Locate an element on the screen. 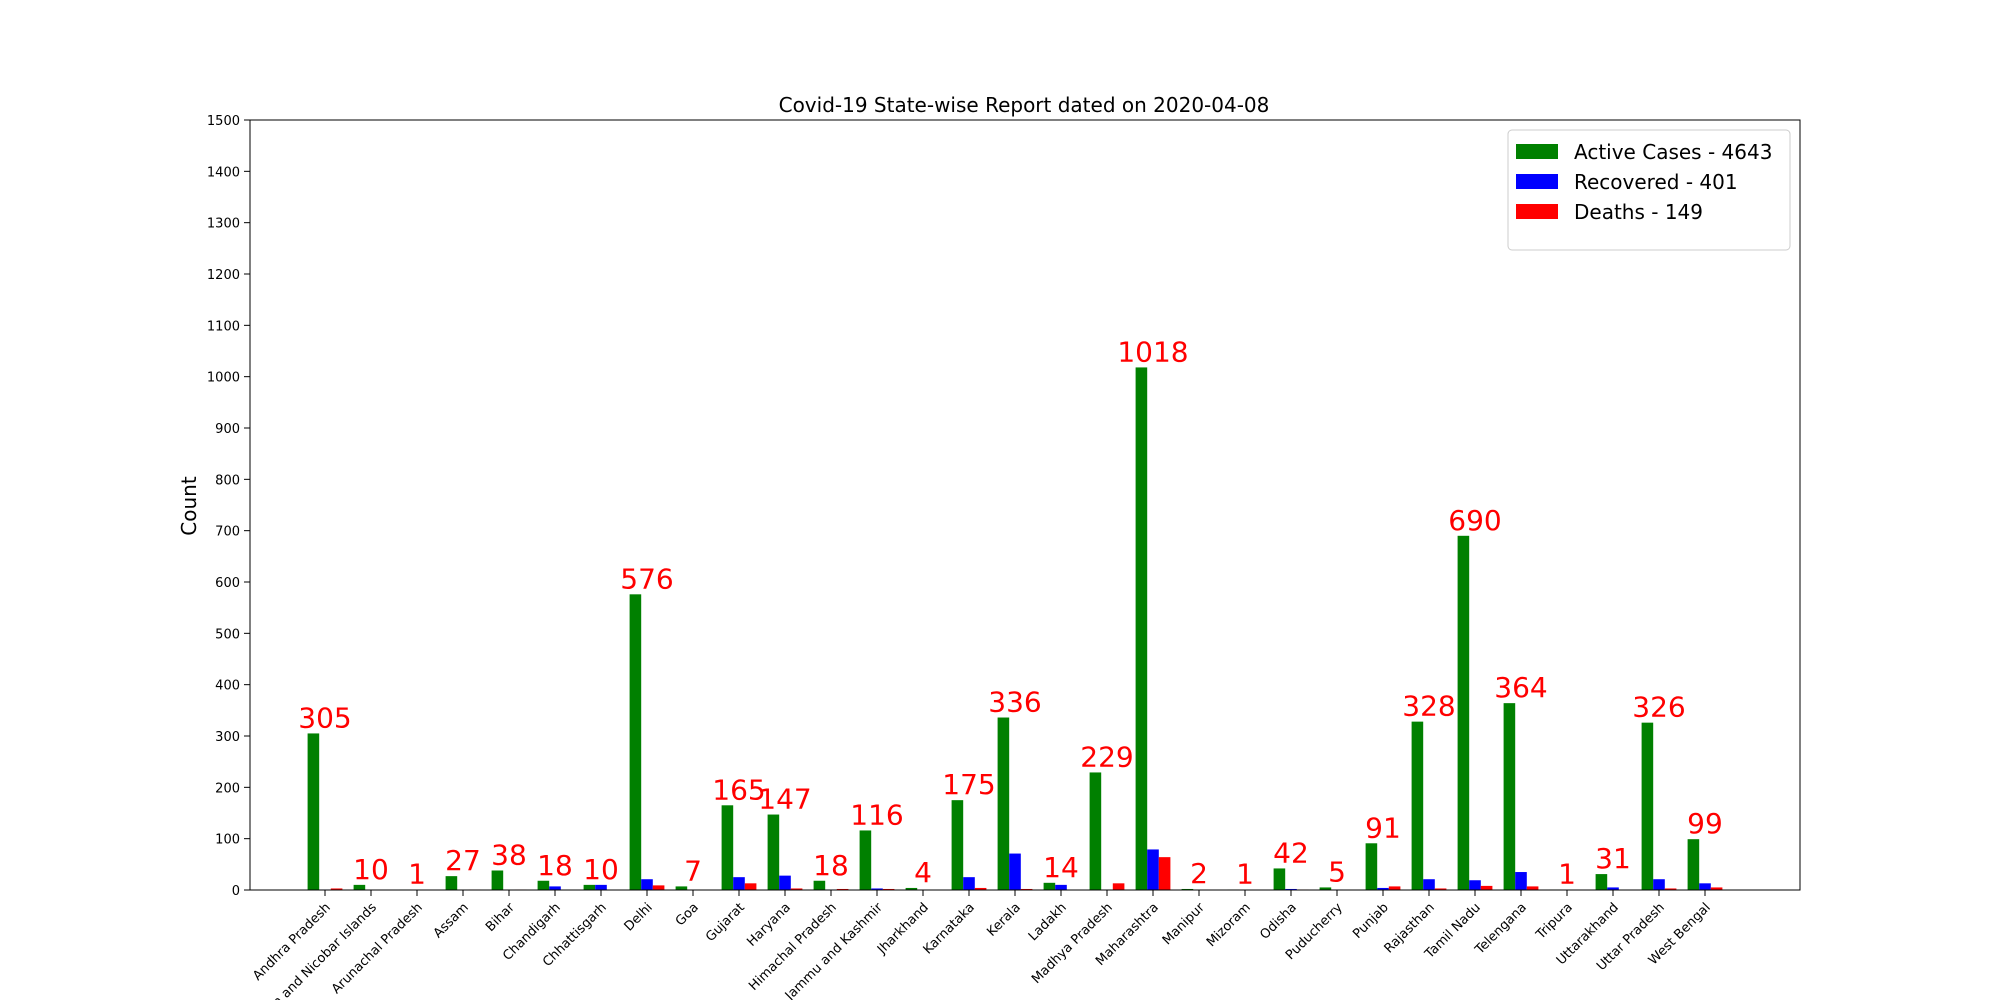 This screenshot has height=1000, width=2000. data-label: 326 is located at coordinates (1658, 707).